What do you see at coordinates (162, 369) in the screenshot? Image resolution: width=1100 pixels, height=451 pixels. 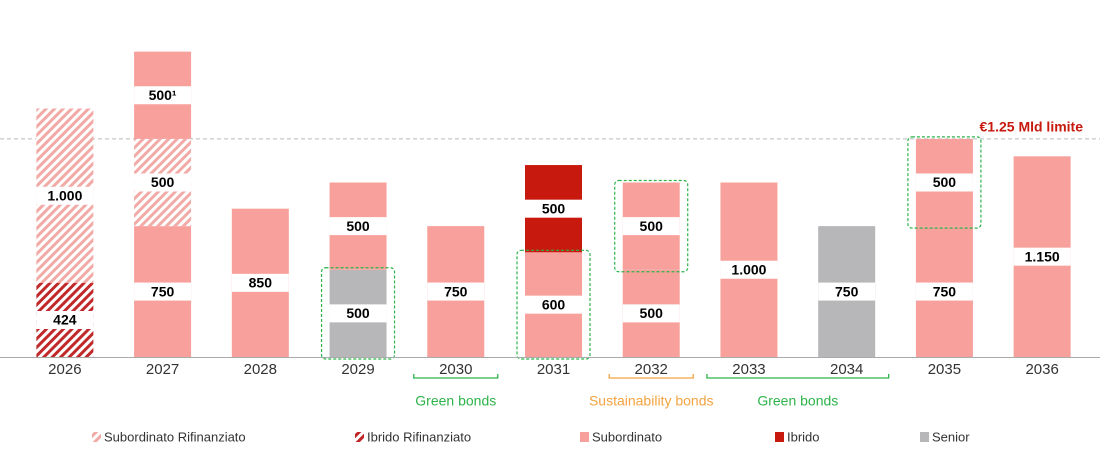 I see `x-tick-label: 2027` at bounding box center [162, 369].